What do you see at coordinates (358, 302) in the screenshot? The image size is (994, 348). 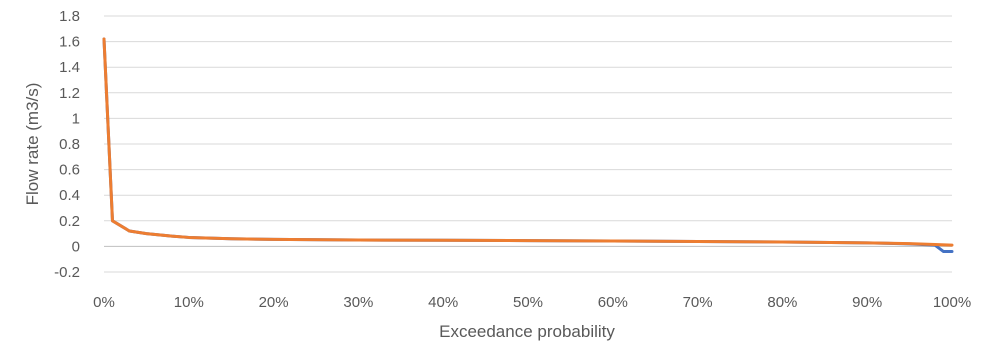 I see `x-tick-label: 30%` at bounding box center [358, 302].